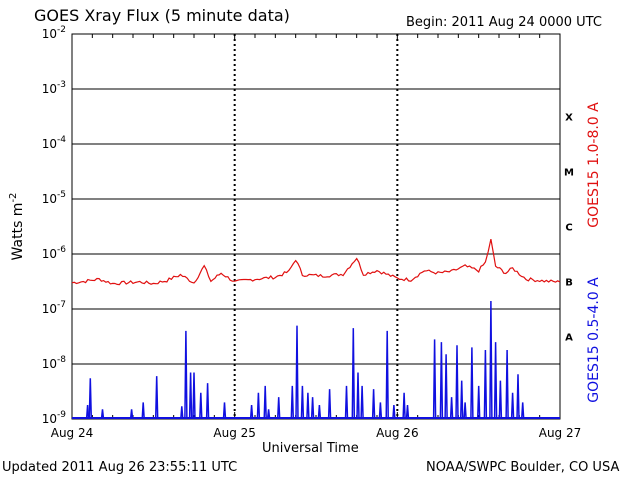  I want to click on x-tick-label: Aug 25, so click(234, 433).